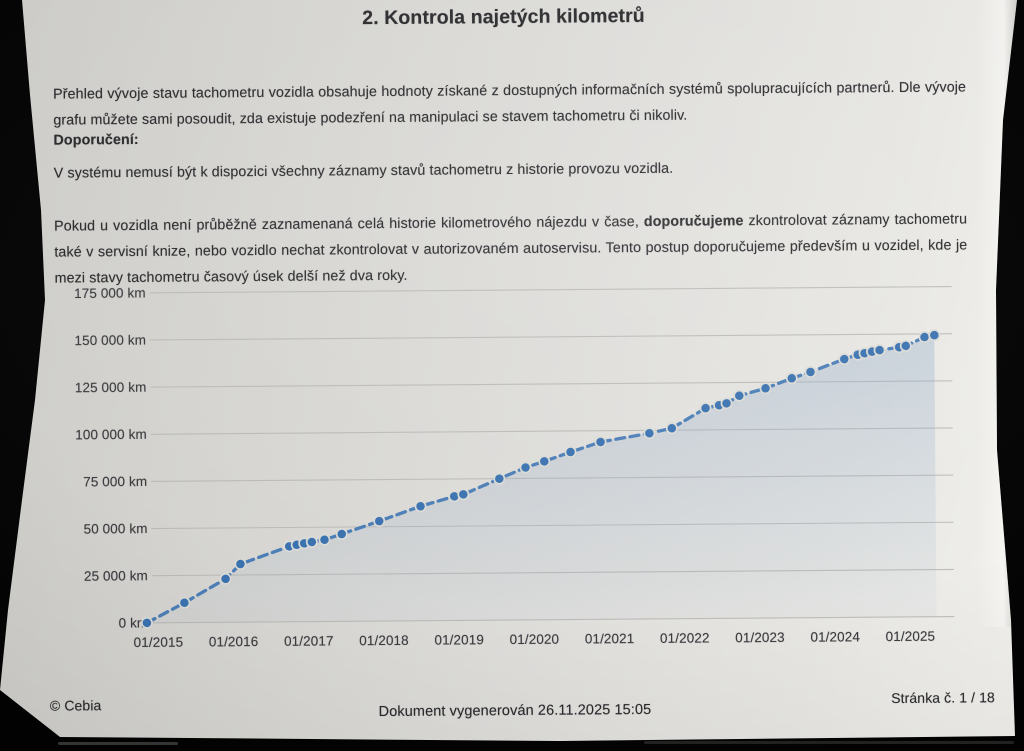 This screenshot has width=1024, height=751. Describe the element at coordinates (760, 637) in the screenshot. I see `svg-text: 01/2023` at that location.